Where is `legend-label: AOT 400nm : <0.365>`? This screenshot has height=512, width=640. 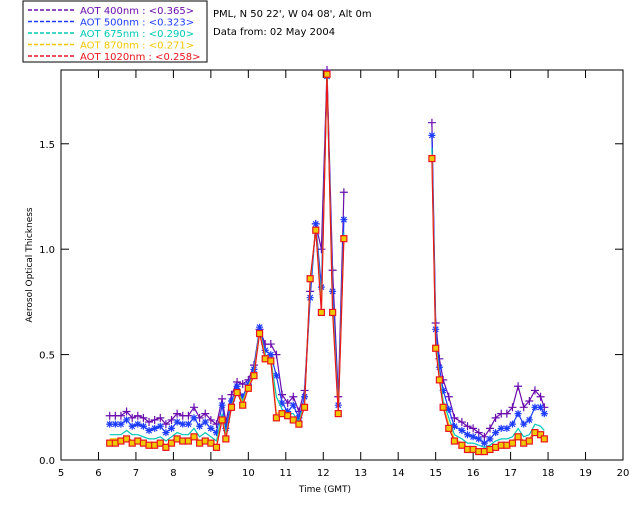 legend-label: AOT 400nm : <0.365> is located at coordinates (137, 11).